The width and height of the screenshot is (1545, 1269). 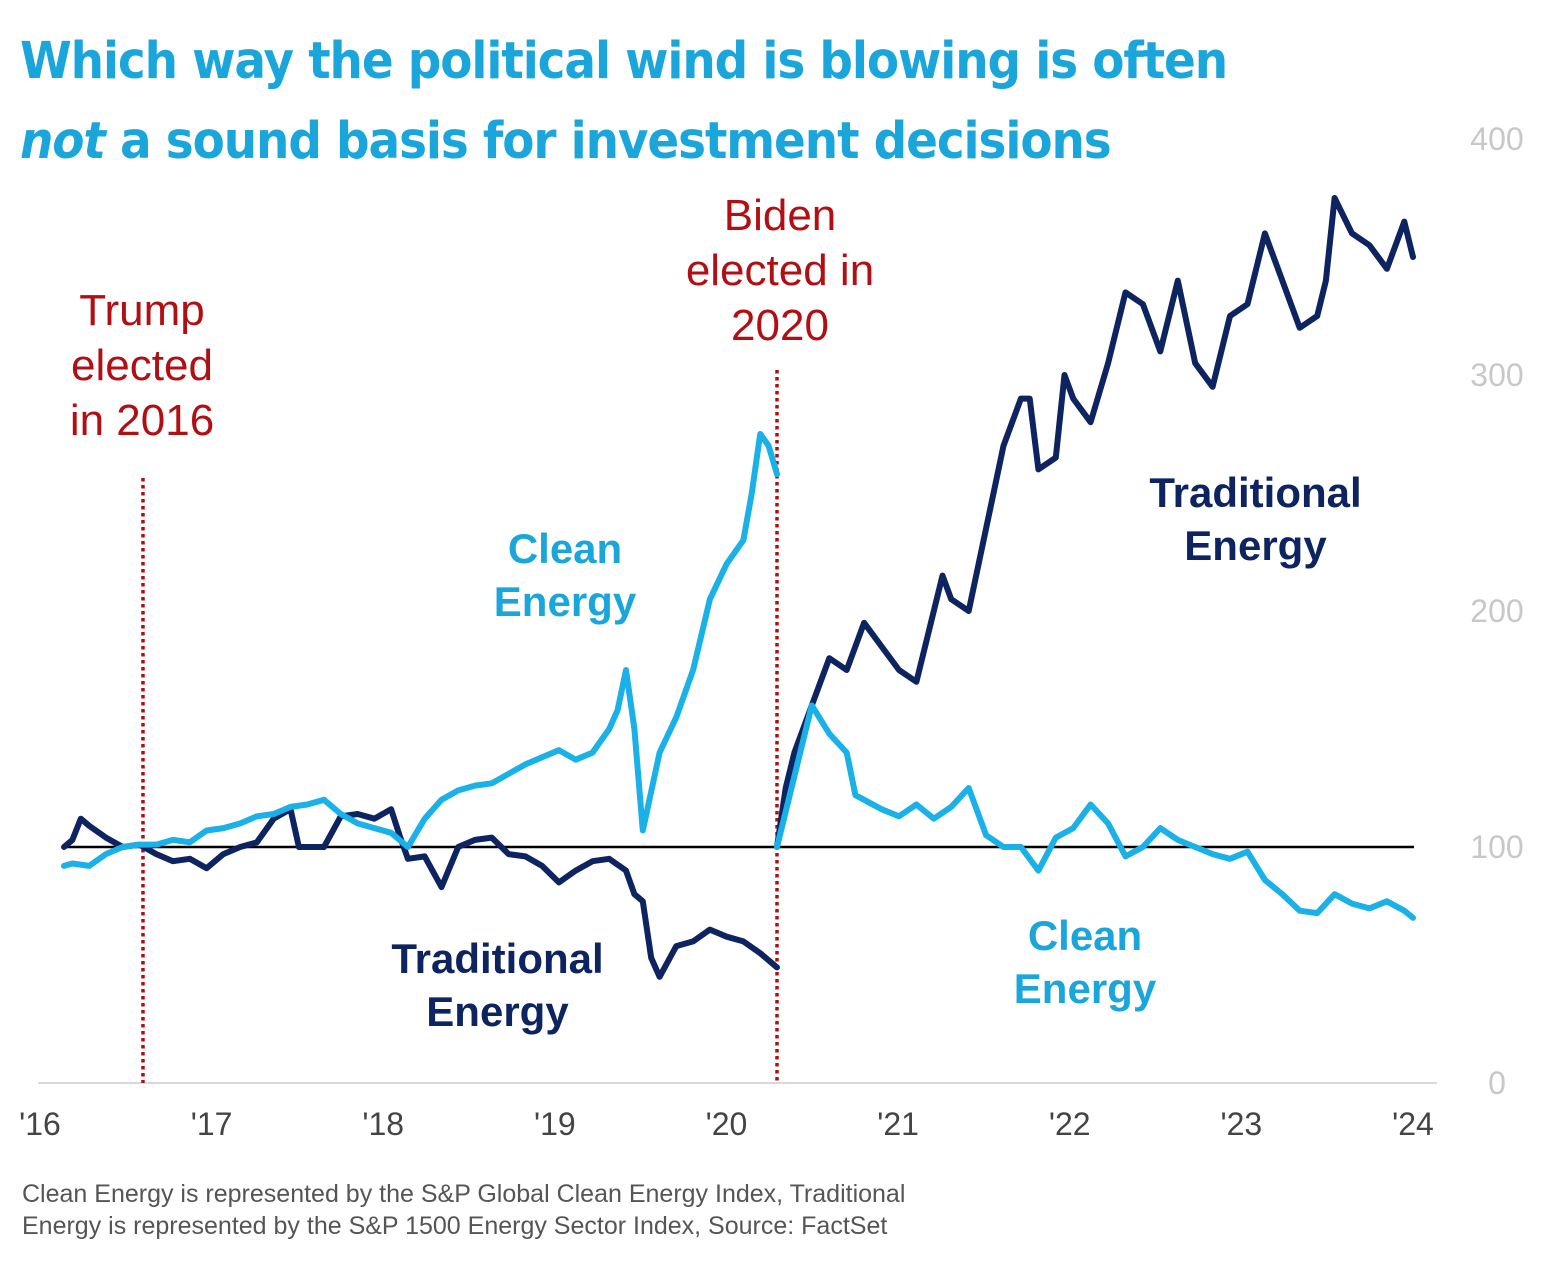 I want to click on y-tick-label: 400, so click(x=1496, y=139).